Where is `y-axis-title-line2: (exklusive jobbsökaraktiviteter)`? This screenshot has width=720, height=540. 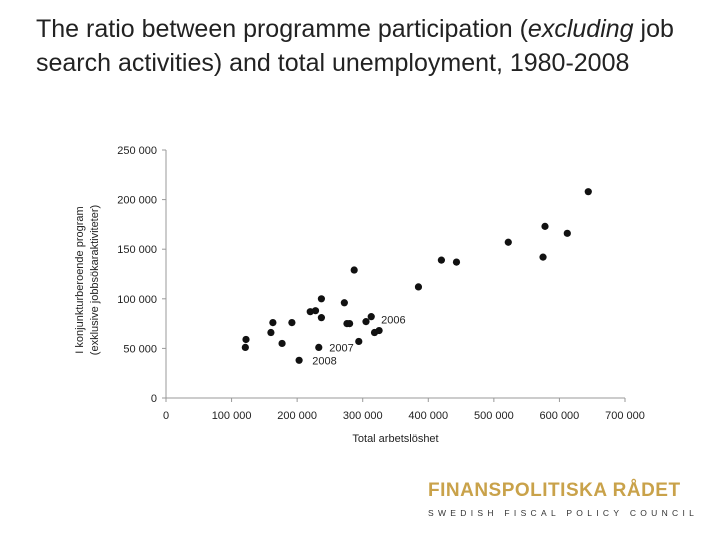 y-axis-title-line2: (exklusive jobbsökaraktiviteter) is located at coordinates (95, 280).